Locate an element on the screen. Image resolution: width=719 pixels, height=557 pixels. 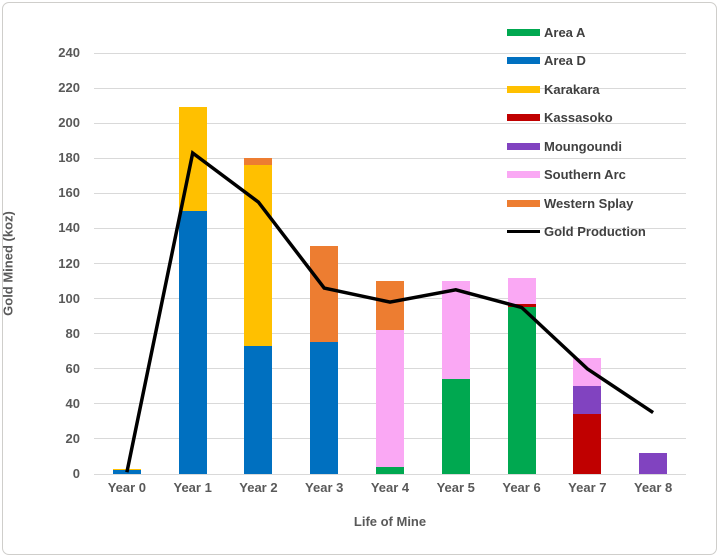
legend-label: Southern Arc is located at coordinates (585, 175).